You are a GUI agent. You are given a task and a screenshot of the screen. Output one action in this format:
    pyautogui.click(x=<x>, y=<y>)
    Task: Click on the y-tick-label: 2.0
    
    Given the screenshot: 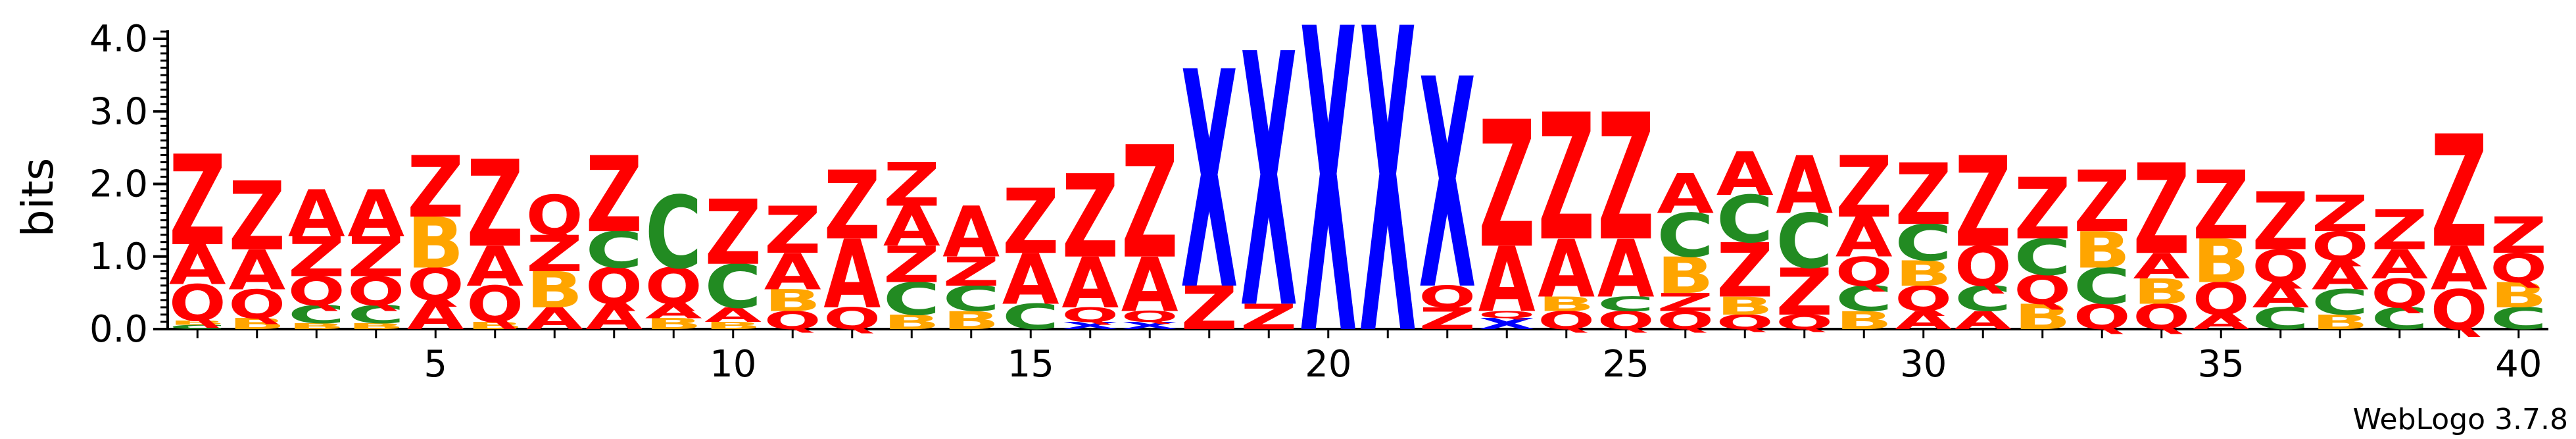 What is the action you would take?
    pyautogui.click(x=118, y=184)
    